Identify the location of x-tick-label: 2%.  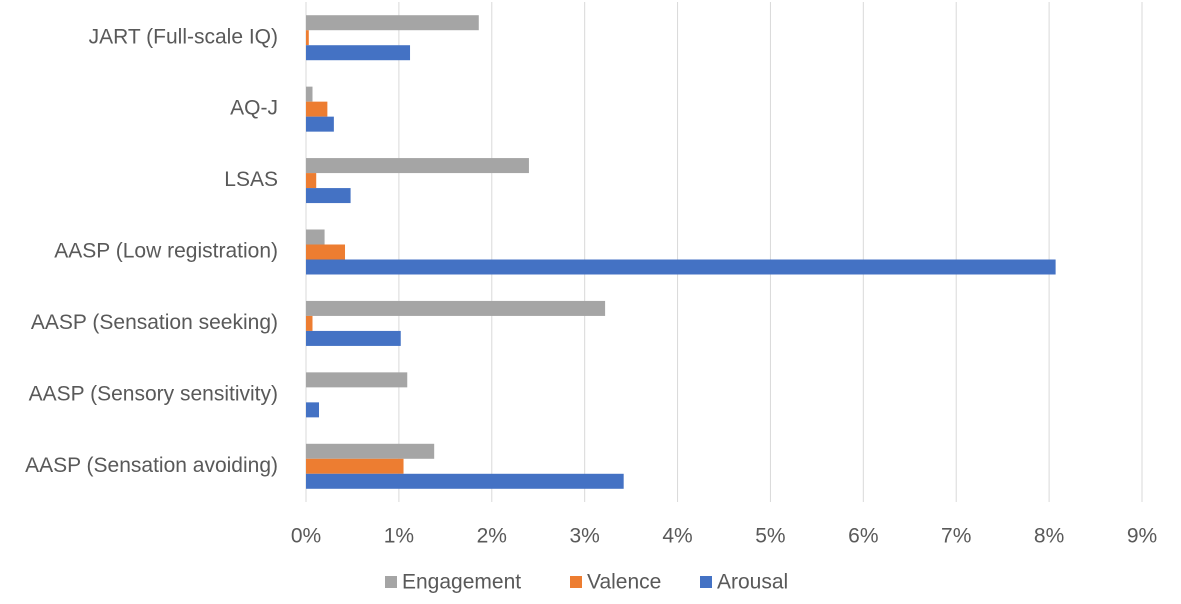
(492, 536).